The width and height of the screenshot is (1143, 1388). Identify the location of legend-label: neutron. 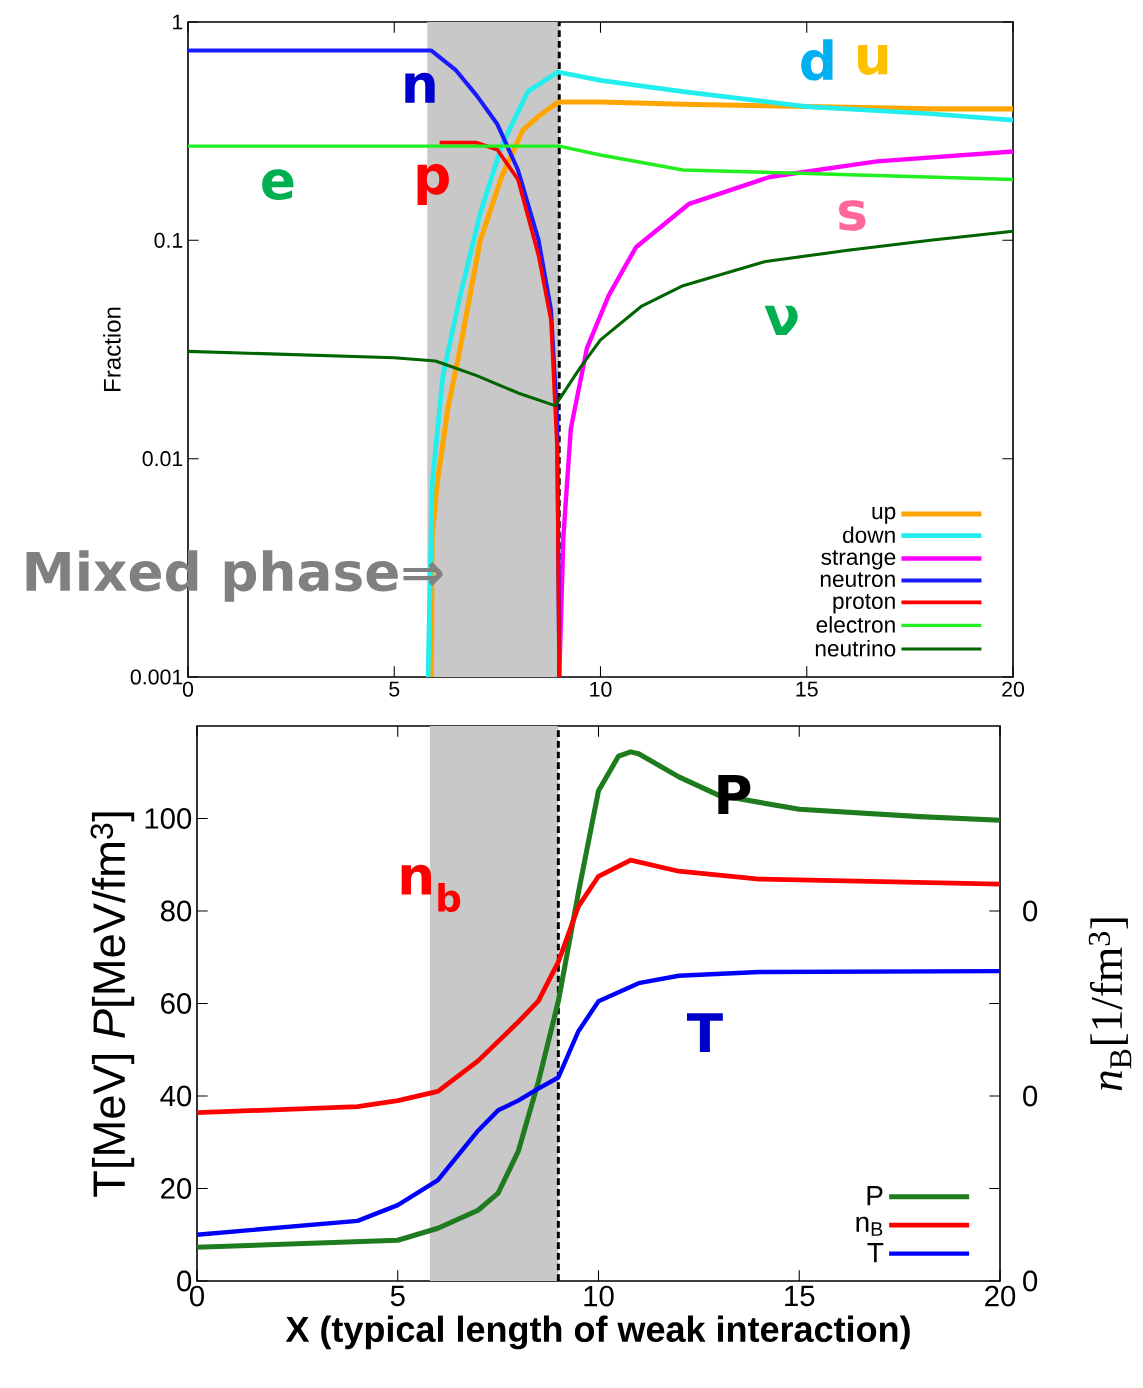
(857, 580).